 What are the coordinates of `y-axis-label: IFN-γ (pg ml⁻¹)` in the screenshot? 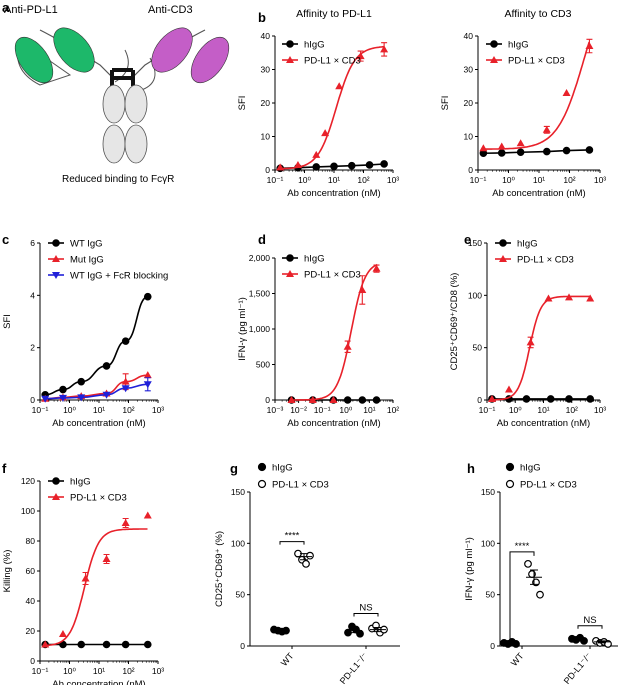 It's located at (469, 569).